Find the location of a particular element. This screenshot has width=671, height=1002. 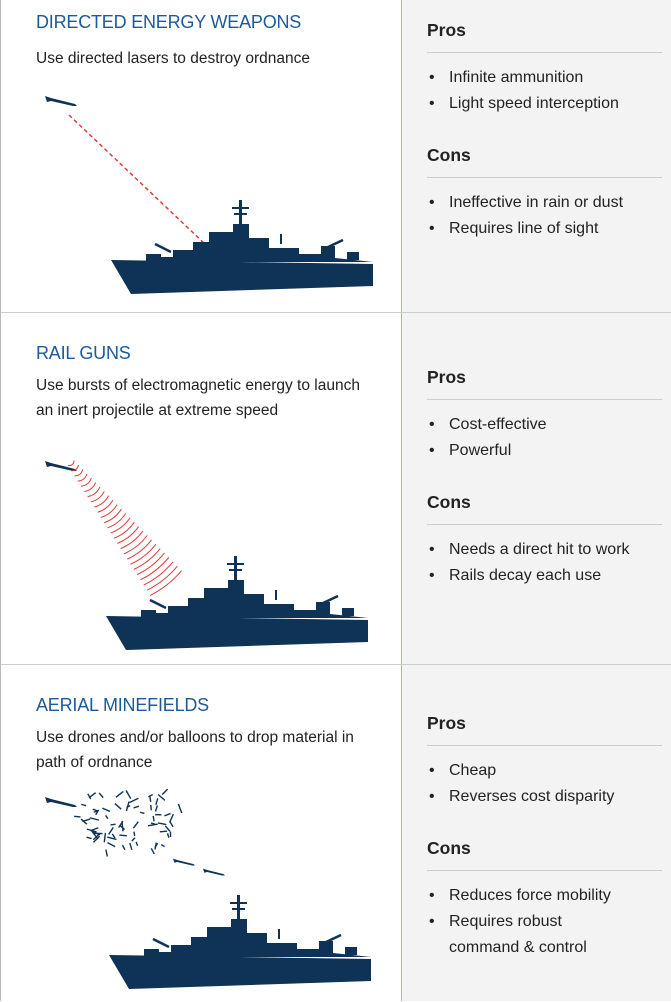

con-item: Requires robust command & control is located at coordinates (527, 935).